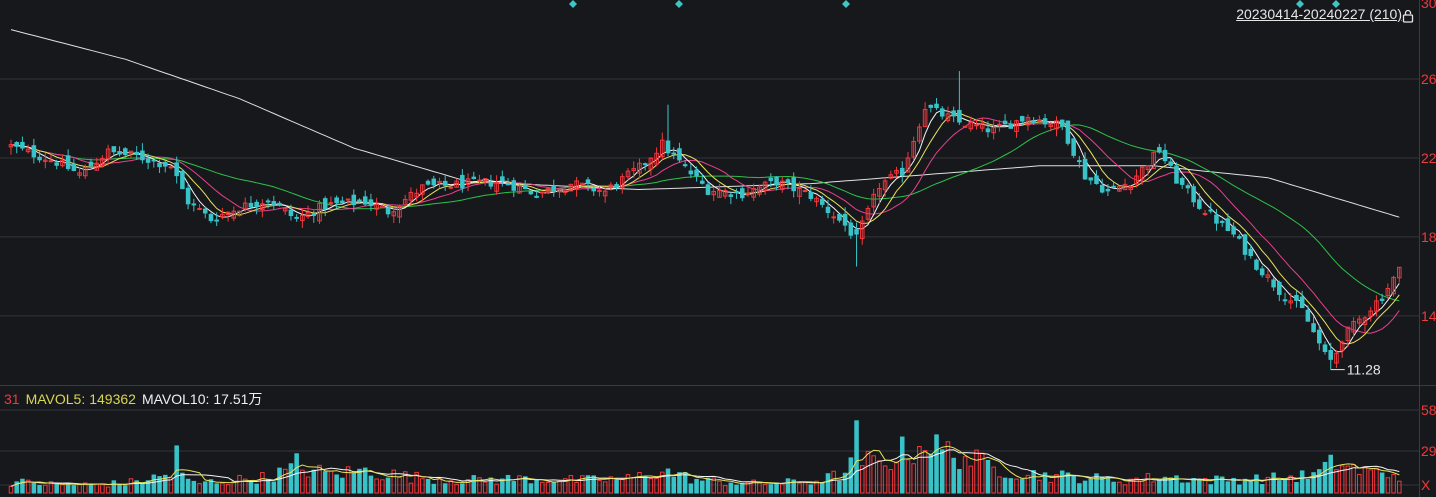  Describe the element at coordinates (1408, 16) in the screenshot. I see `lock-icon` at that location.